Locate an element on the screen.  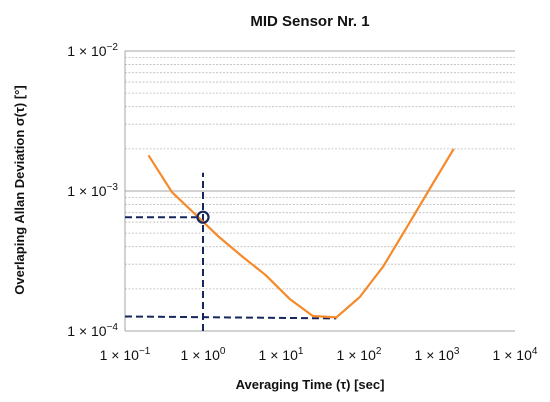
x-tick-label: 1 × 100 is located at coordinates (203, 354).